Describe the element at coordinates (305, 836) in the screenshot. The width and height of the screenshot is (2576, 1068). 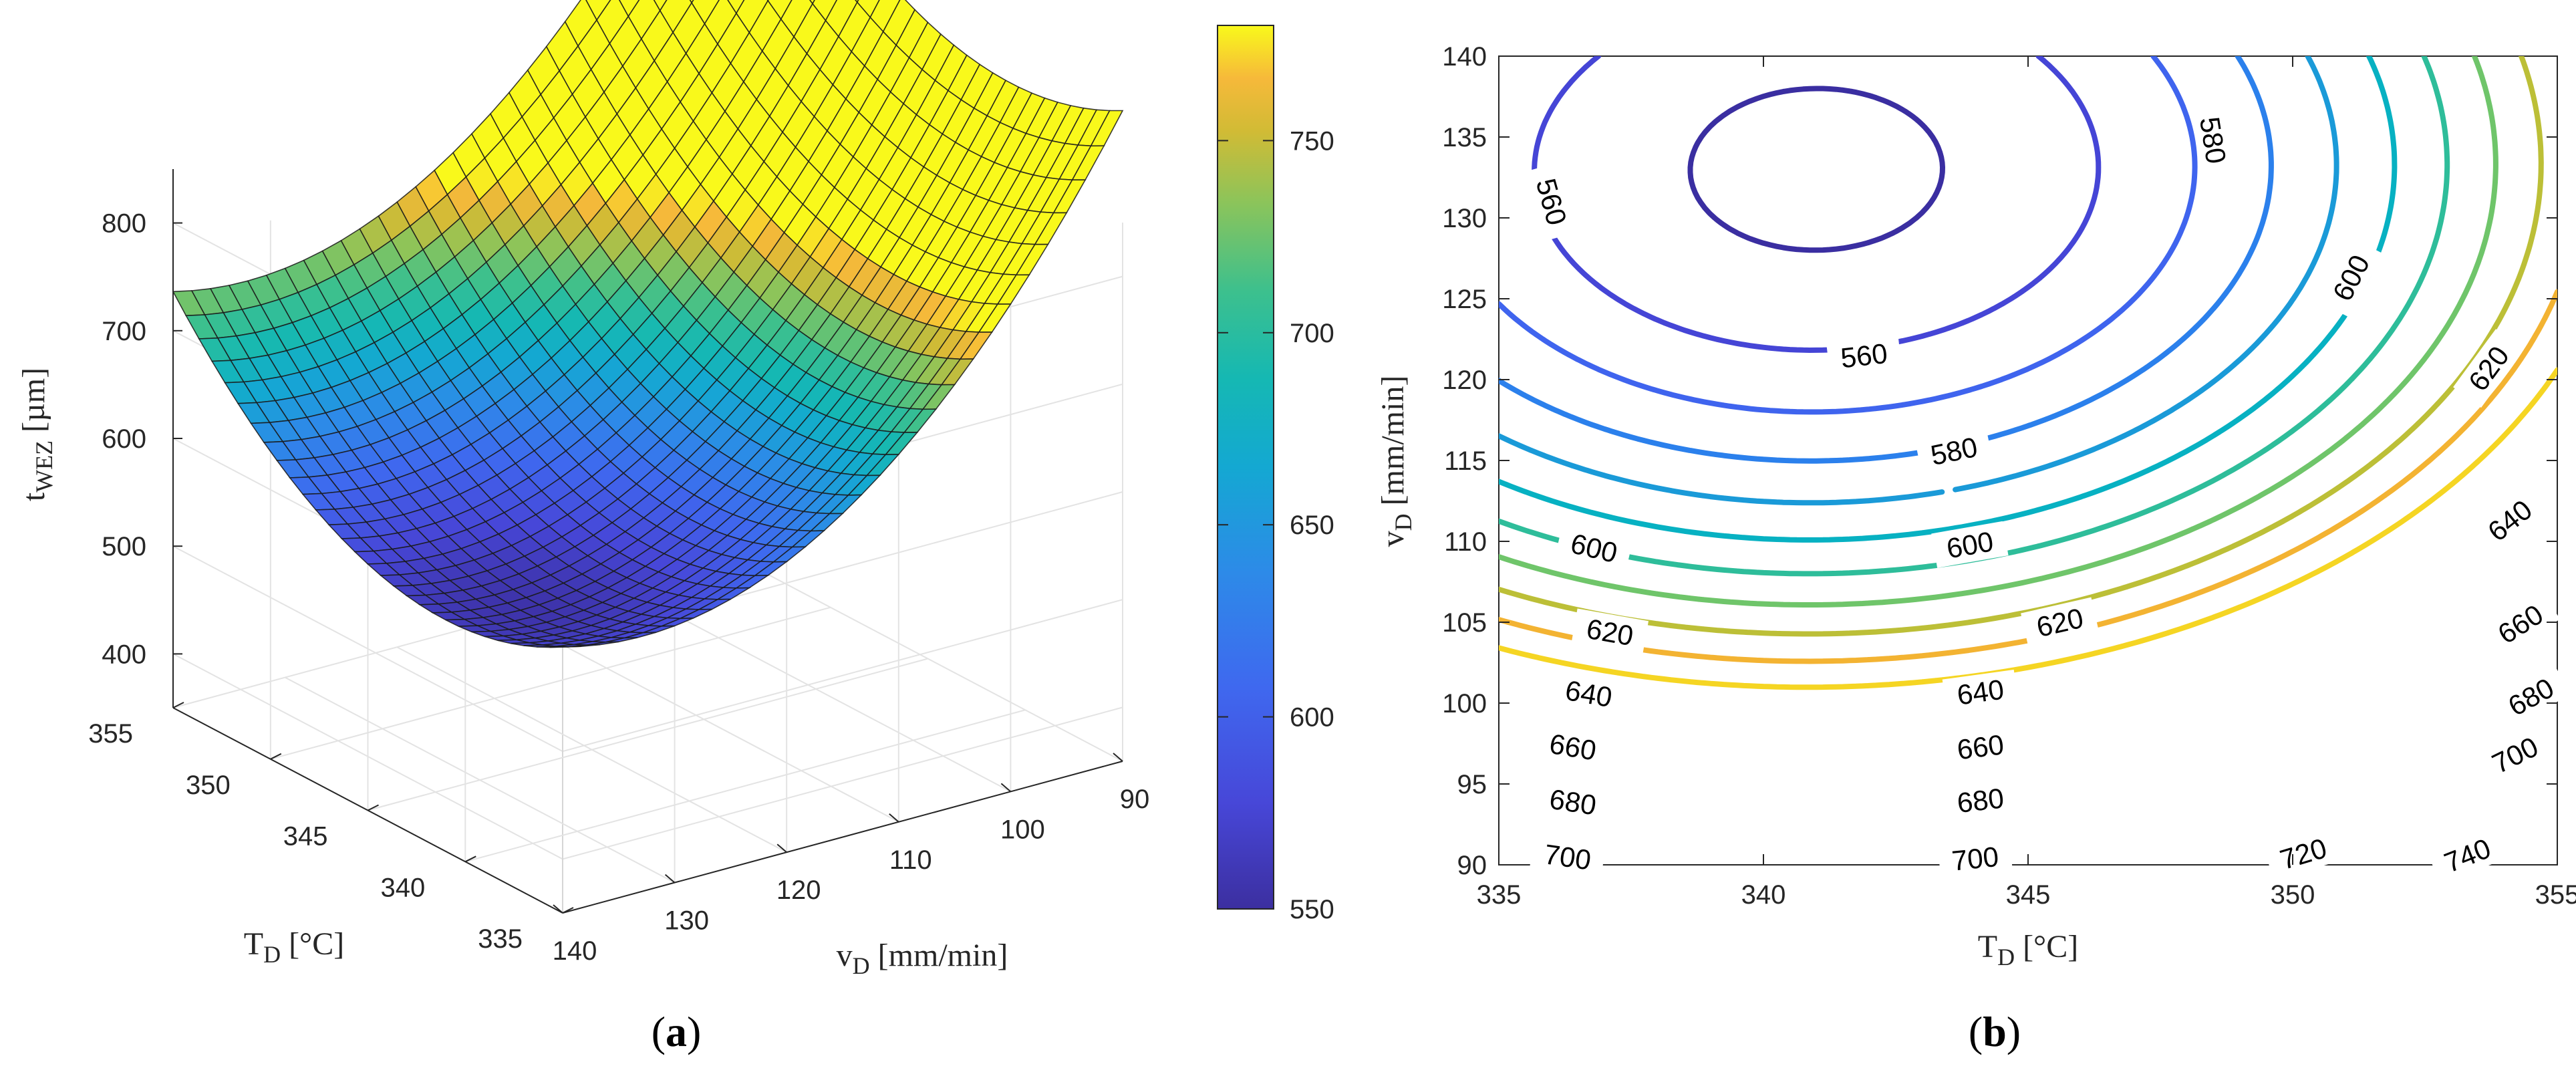
I see `T-tick-label: 345` at that location.